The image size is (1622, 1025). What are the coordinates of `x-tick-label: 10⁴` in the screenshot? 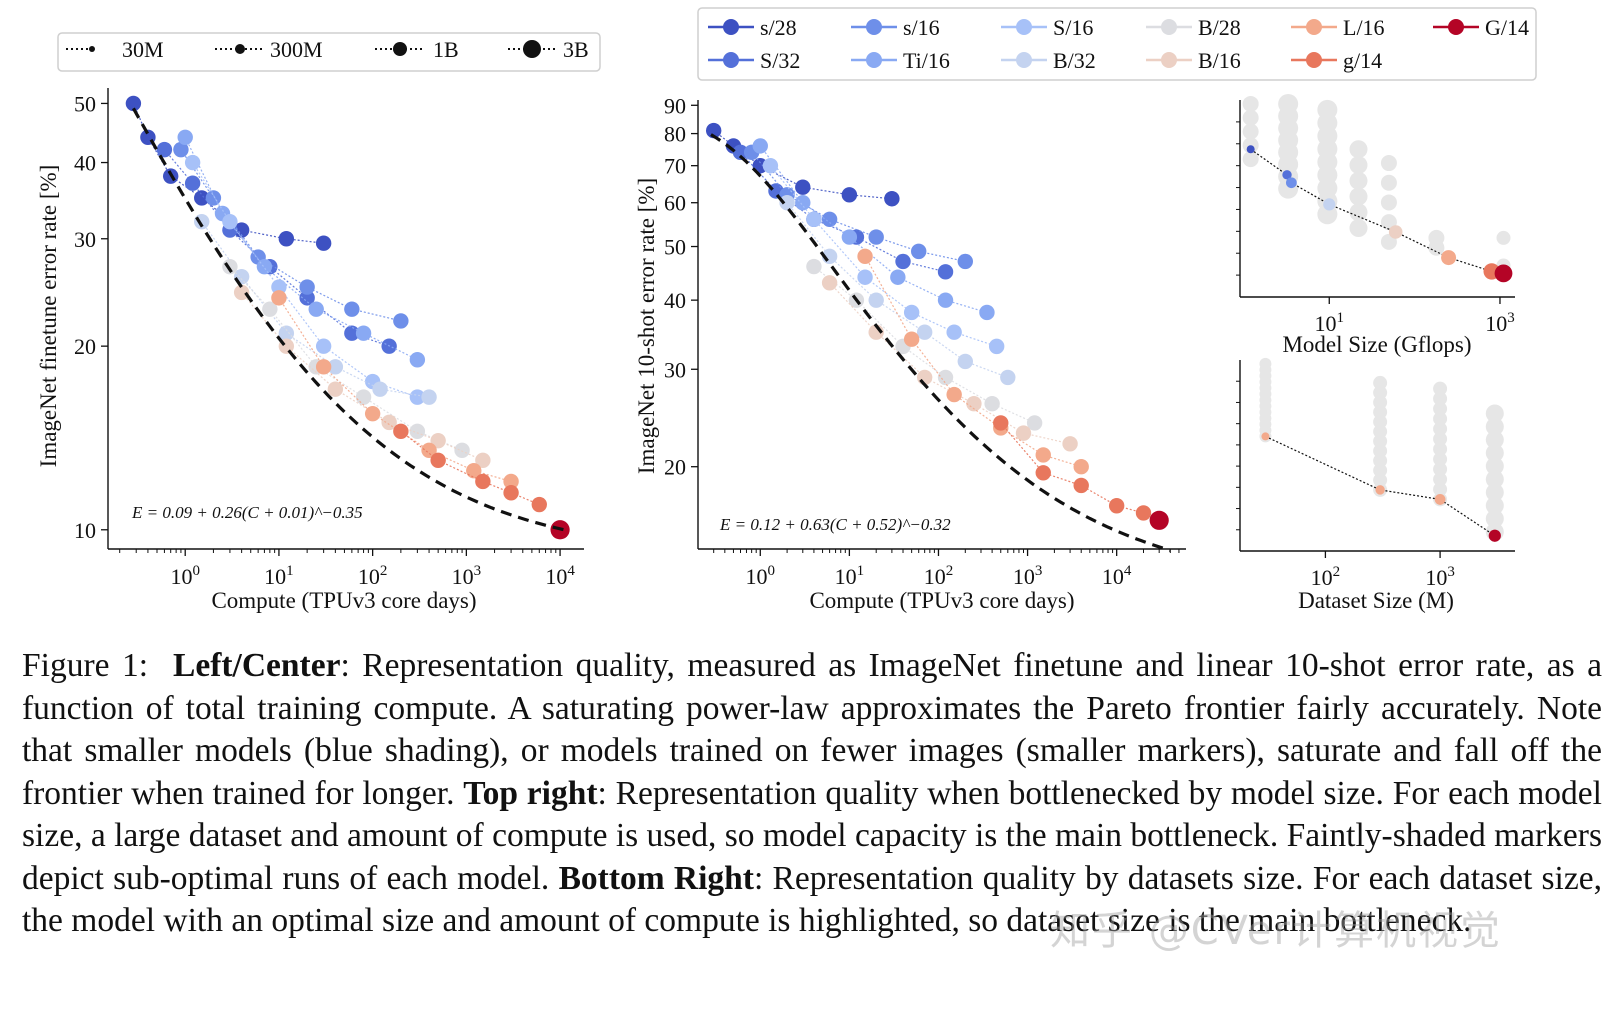 It's located at (1117, 576).